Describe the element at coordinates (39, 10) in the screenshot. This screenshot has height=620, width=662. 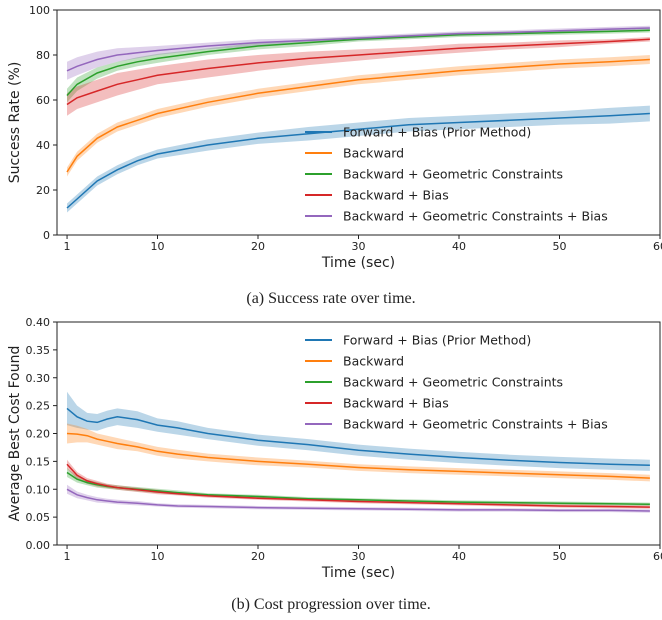
I see `y-tick-label: 100` at that location.